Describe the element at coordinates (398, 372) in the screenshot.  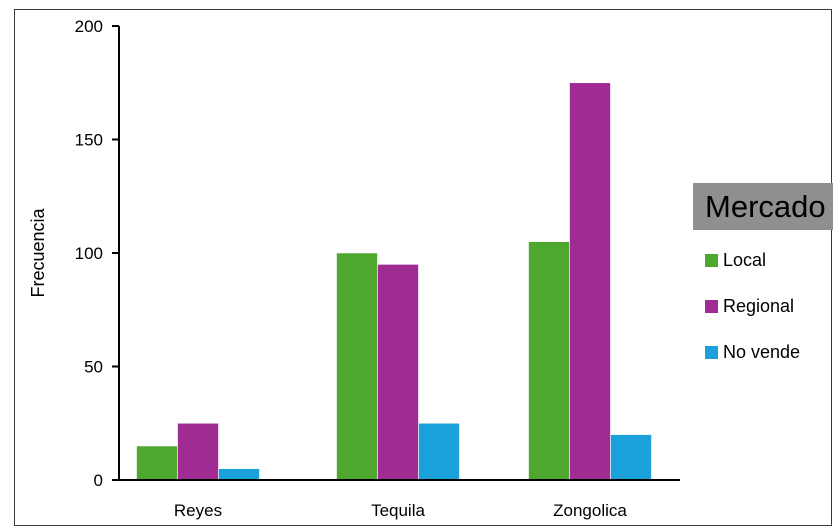
I see `bar-tequila-regional` at that location.